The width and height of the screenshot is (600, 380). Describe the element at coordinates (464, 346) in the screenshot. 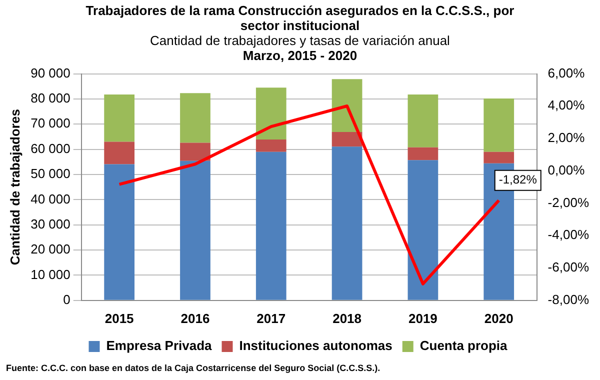

I see `legend-label: Cuenta propia` at that location.